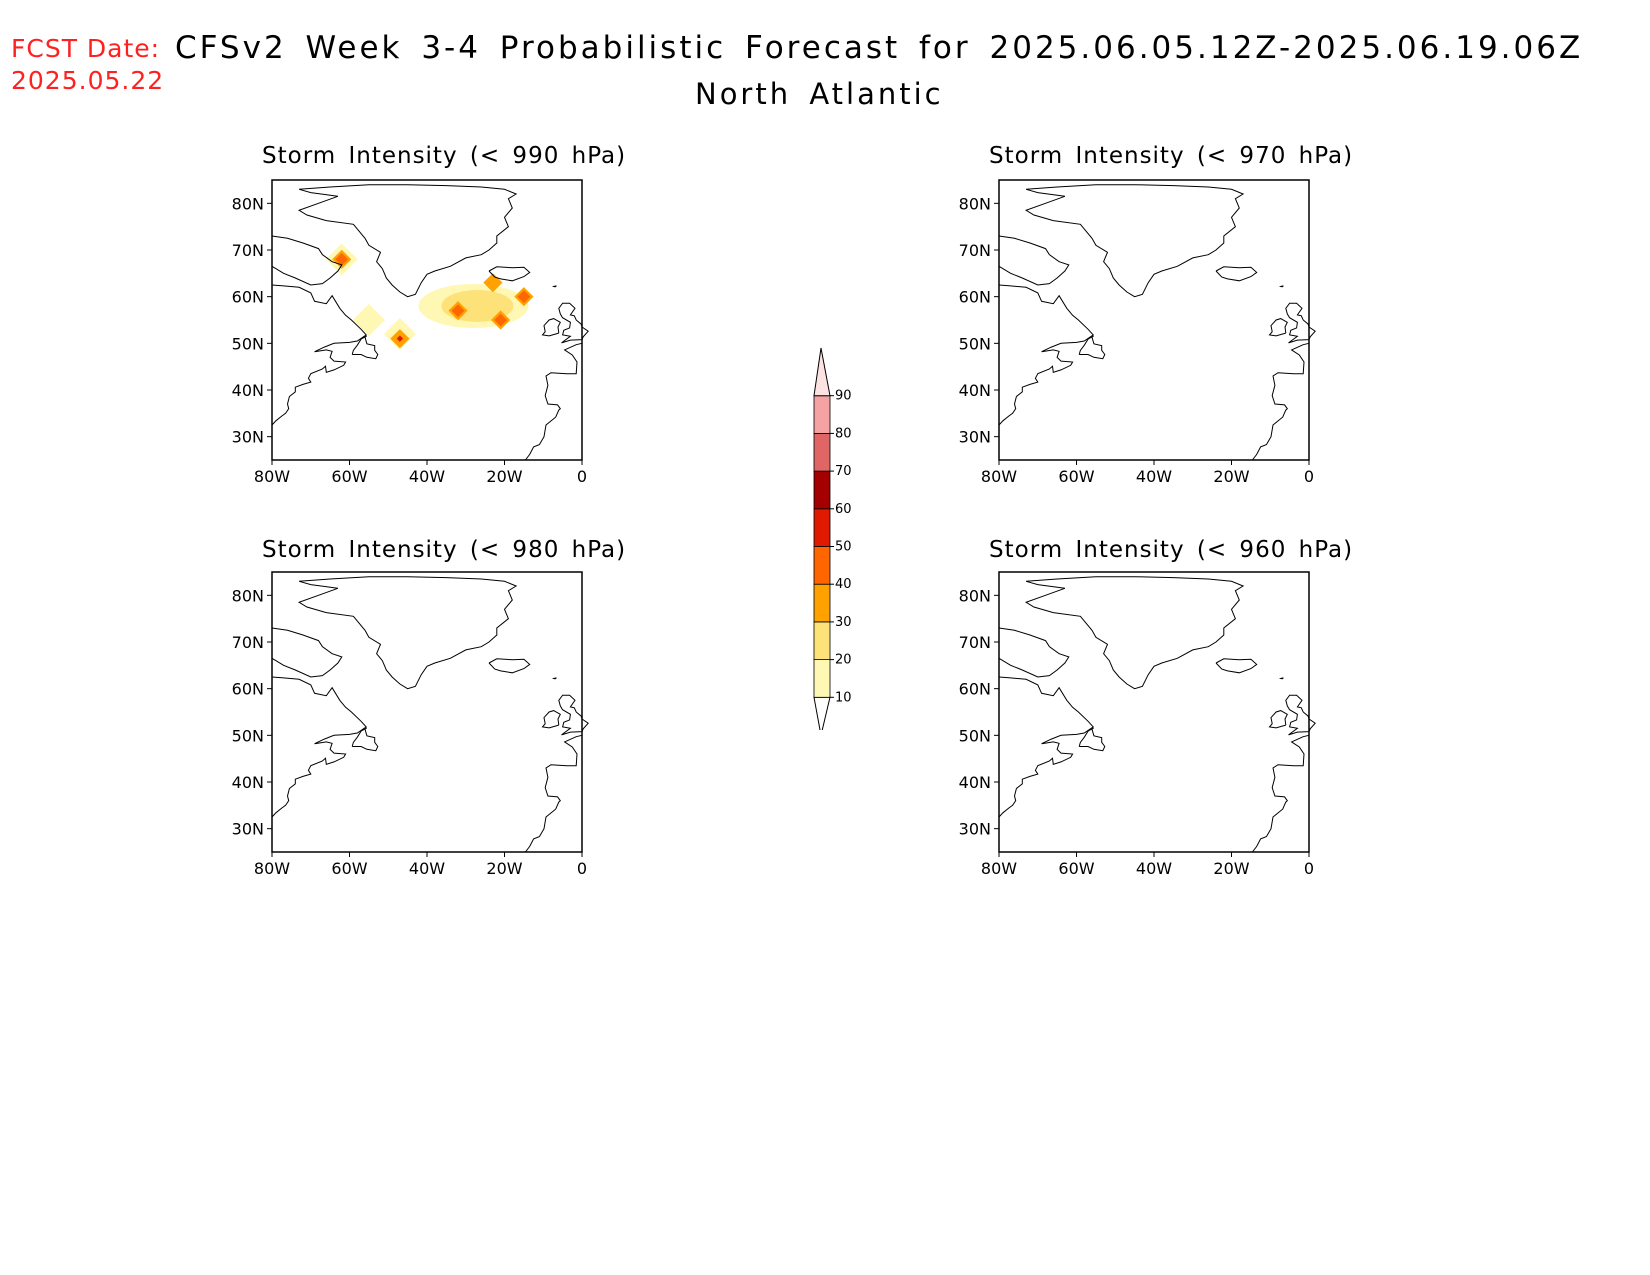  I want to click on colorbar-level-label: 40, so click(843, 584).